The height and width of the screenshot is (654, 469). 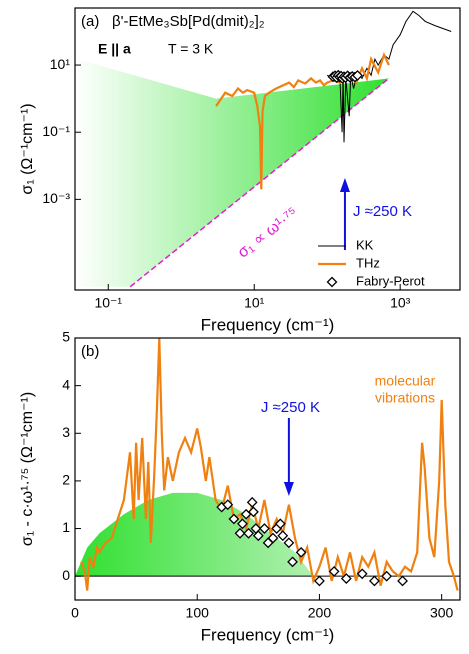 What do you see at coordinates (108, 303) in the screenshot?
I see `x-tick-label: 10⁻¹` at bounding box center [108, 303].